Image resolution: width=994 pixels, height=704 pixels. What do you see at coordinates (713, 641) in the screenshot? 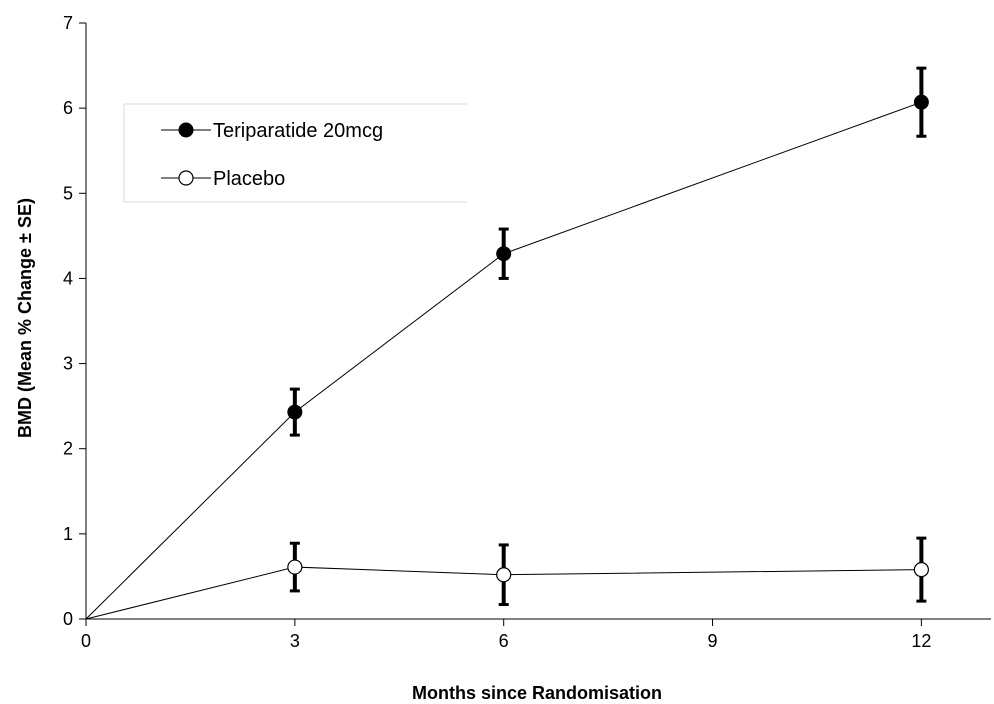
I see `x-tick-label: 9` at bounding box center [713, 641].